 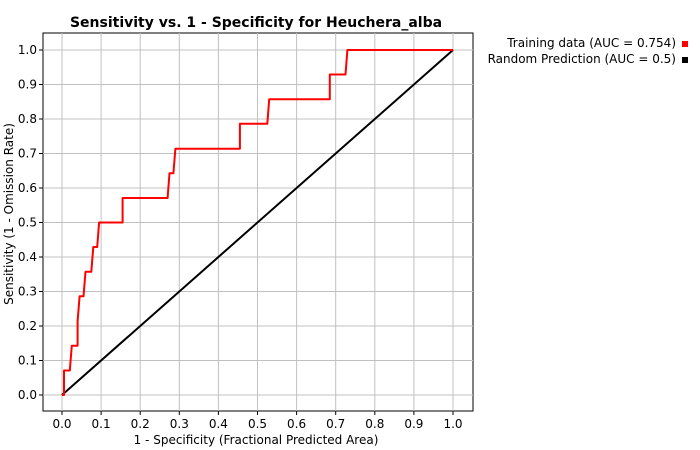 What do you see at coordinates (218, 424) in the screenshot?
I see `x-tick-label: 0.4` at bounding box center [218, 424].